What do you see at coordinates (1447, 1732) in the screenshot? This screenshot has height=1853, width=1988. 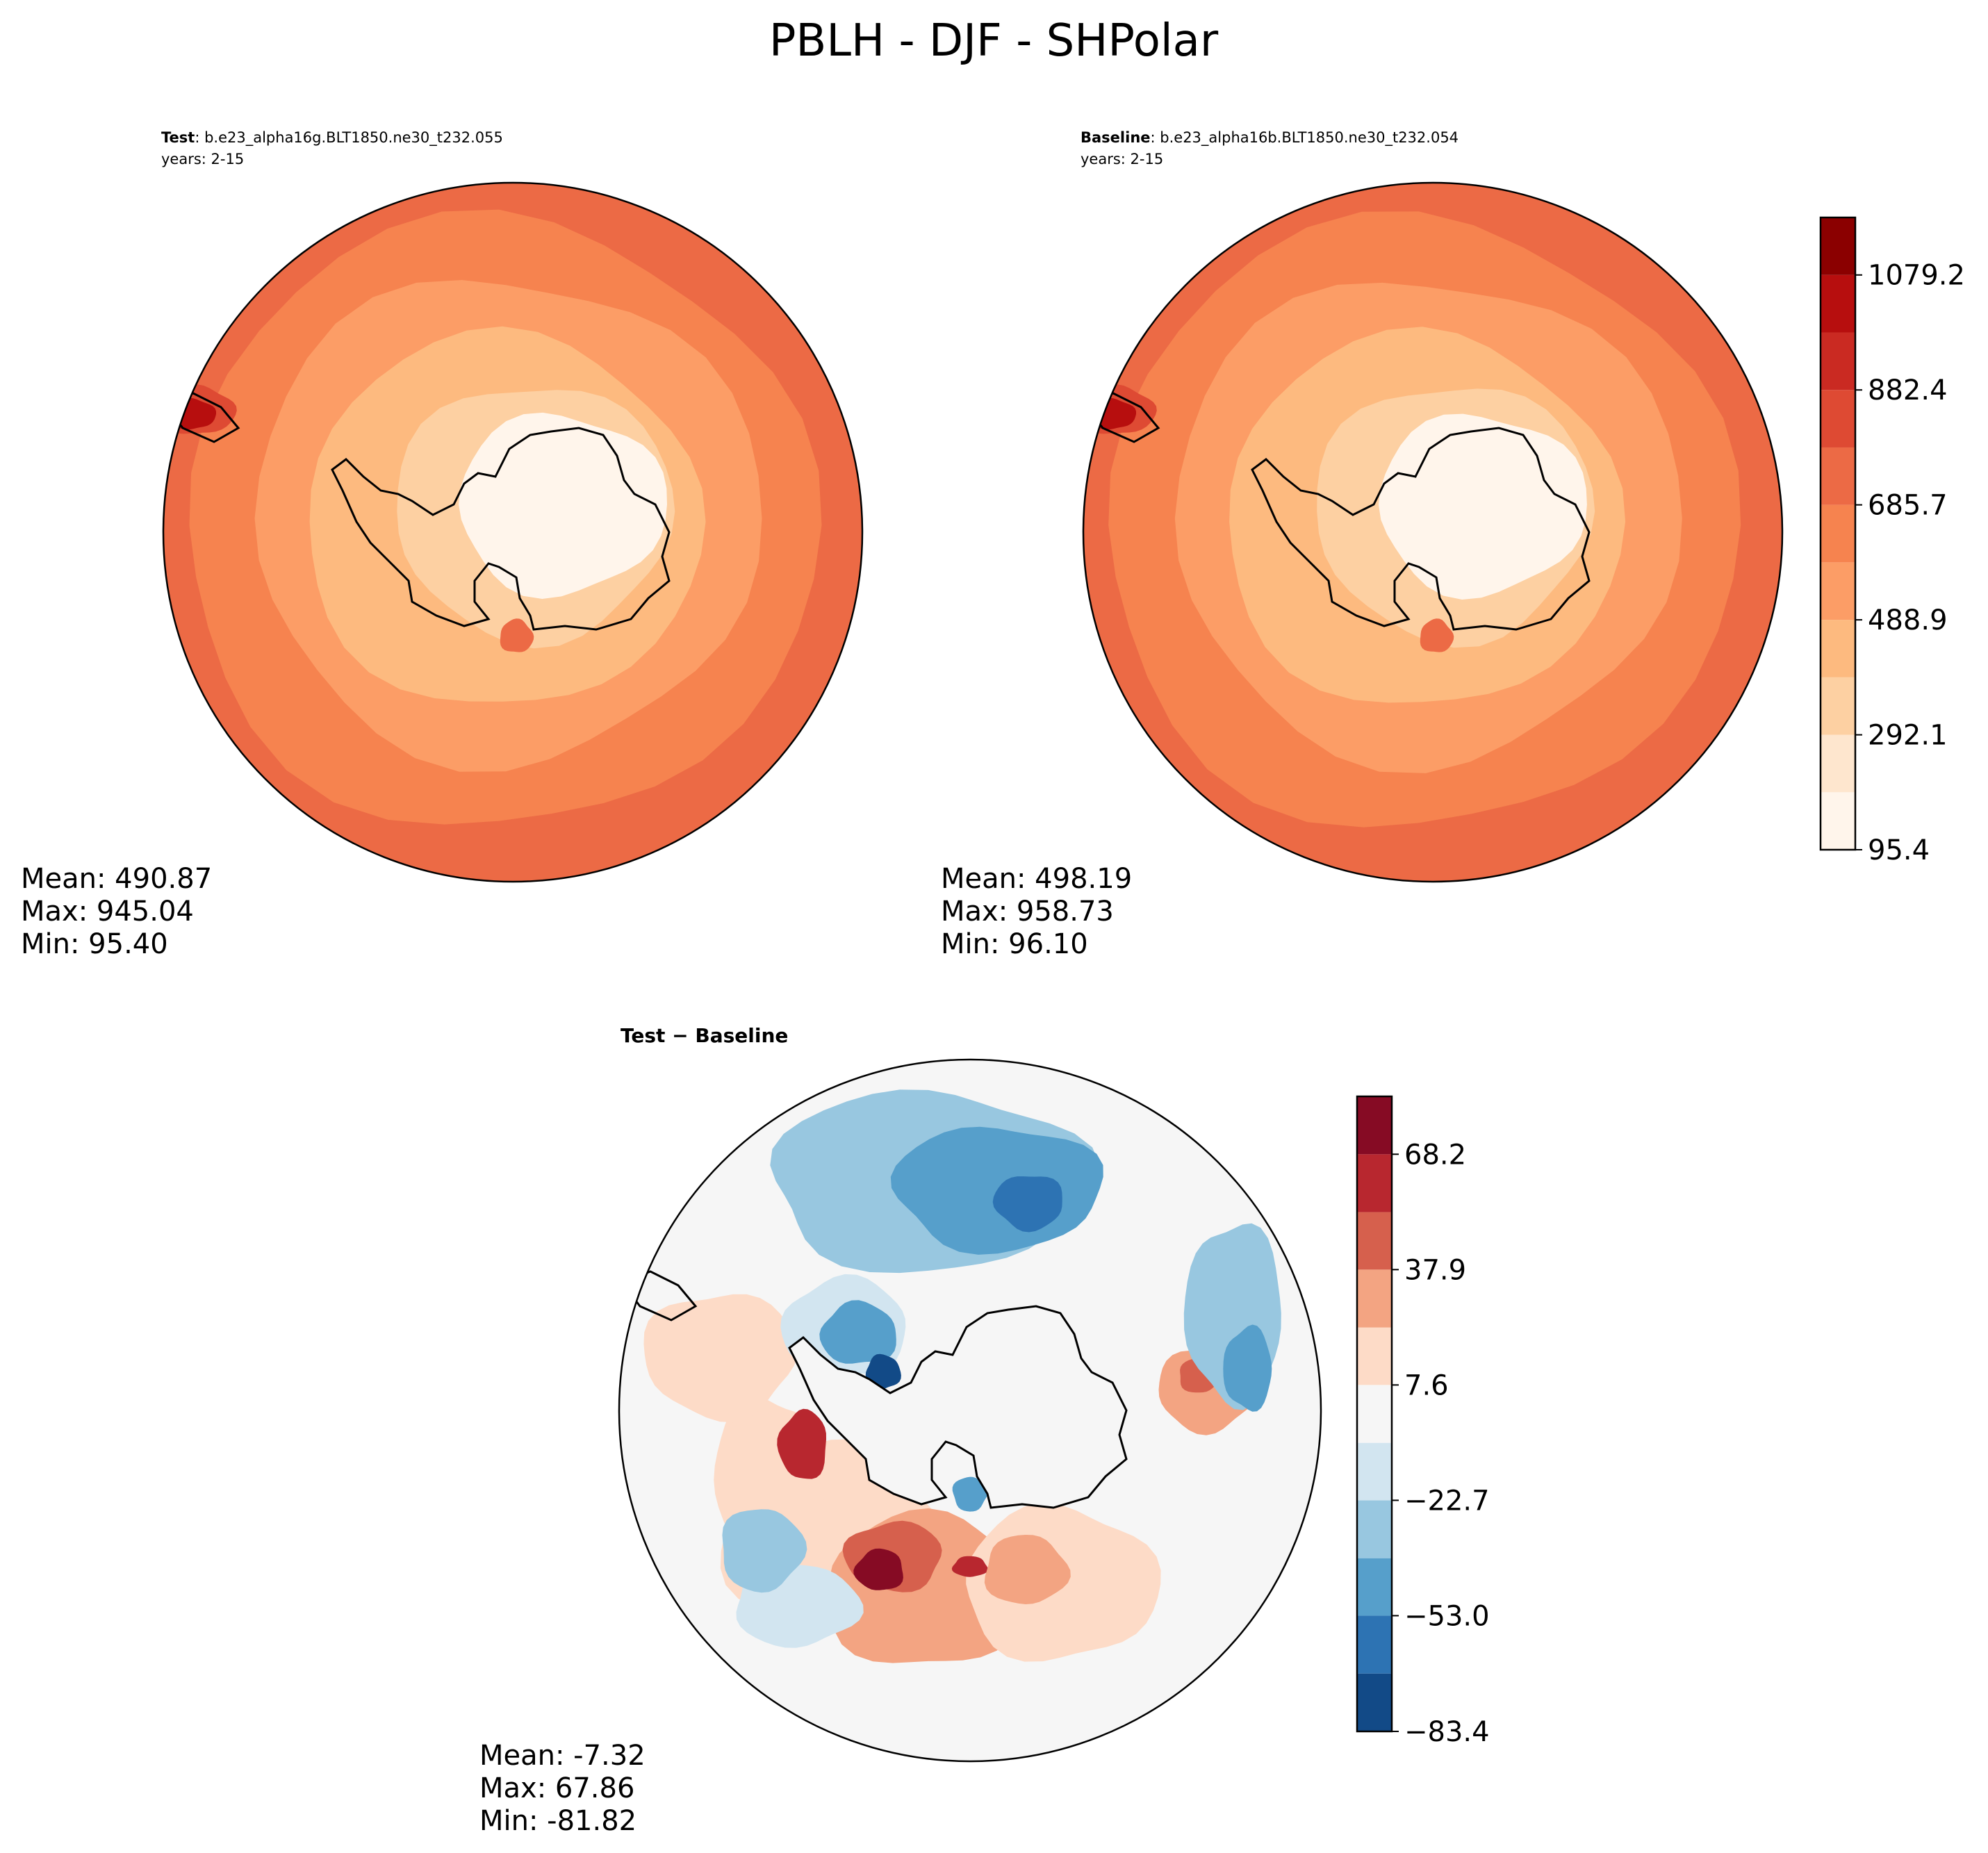 I see `colorbar-tick-label: −83.4` at bounding box center [1447, 1732].